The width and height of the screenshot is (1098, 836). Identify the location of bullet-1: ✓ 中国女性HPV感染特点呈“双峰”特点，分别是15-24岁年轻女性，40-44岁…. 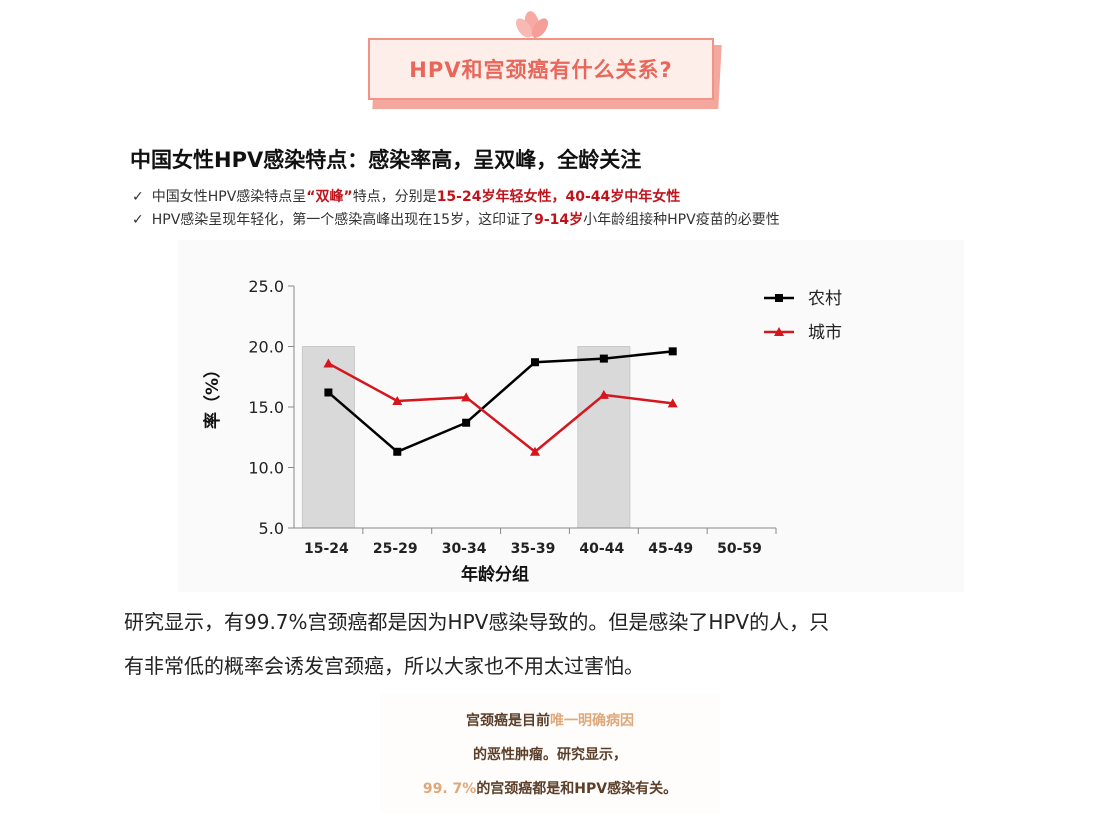
(406, 196).